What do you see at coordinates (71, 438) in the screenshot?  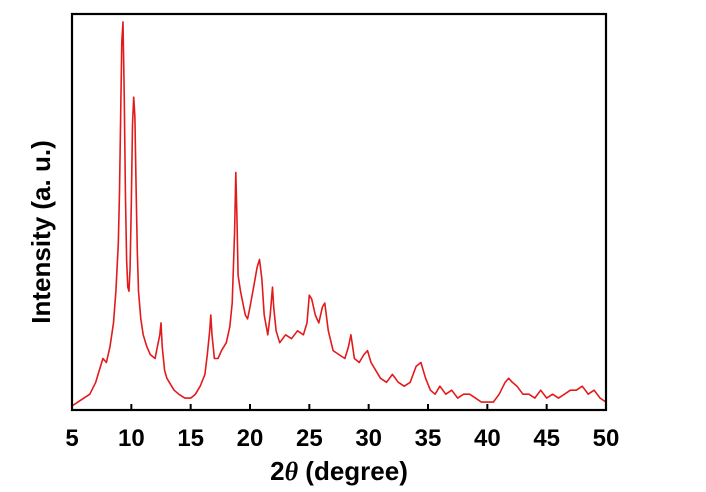 I see `x-tick-label: 5` at bounding box center [71, 438].